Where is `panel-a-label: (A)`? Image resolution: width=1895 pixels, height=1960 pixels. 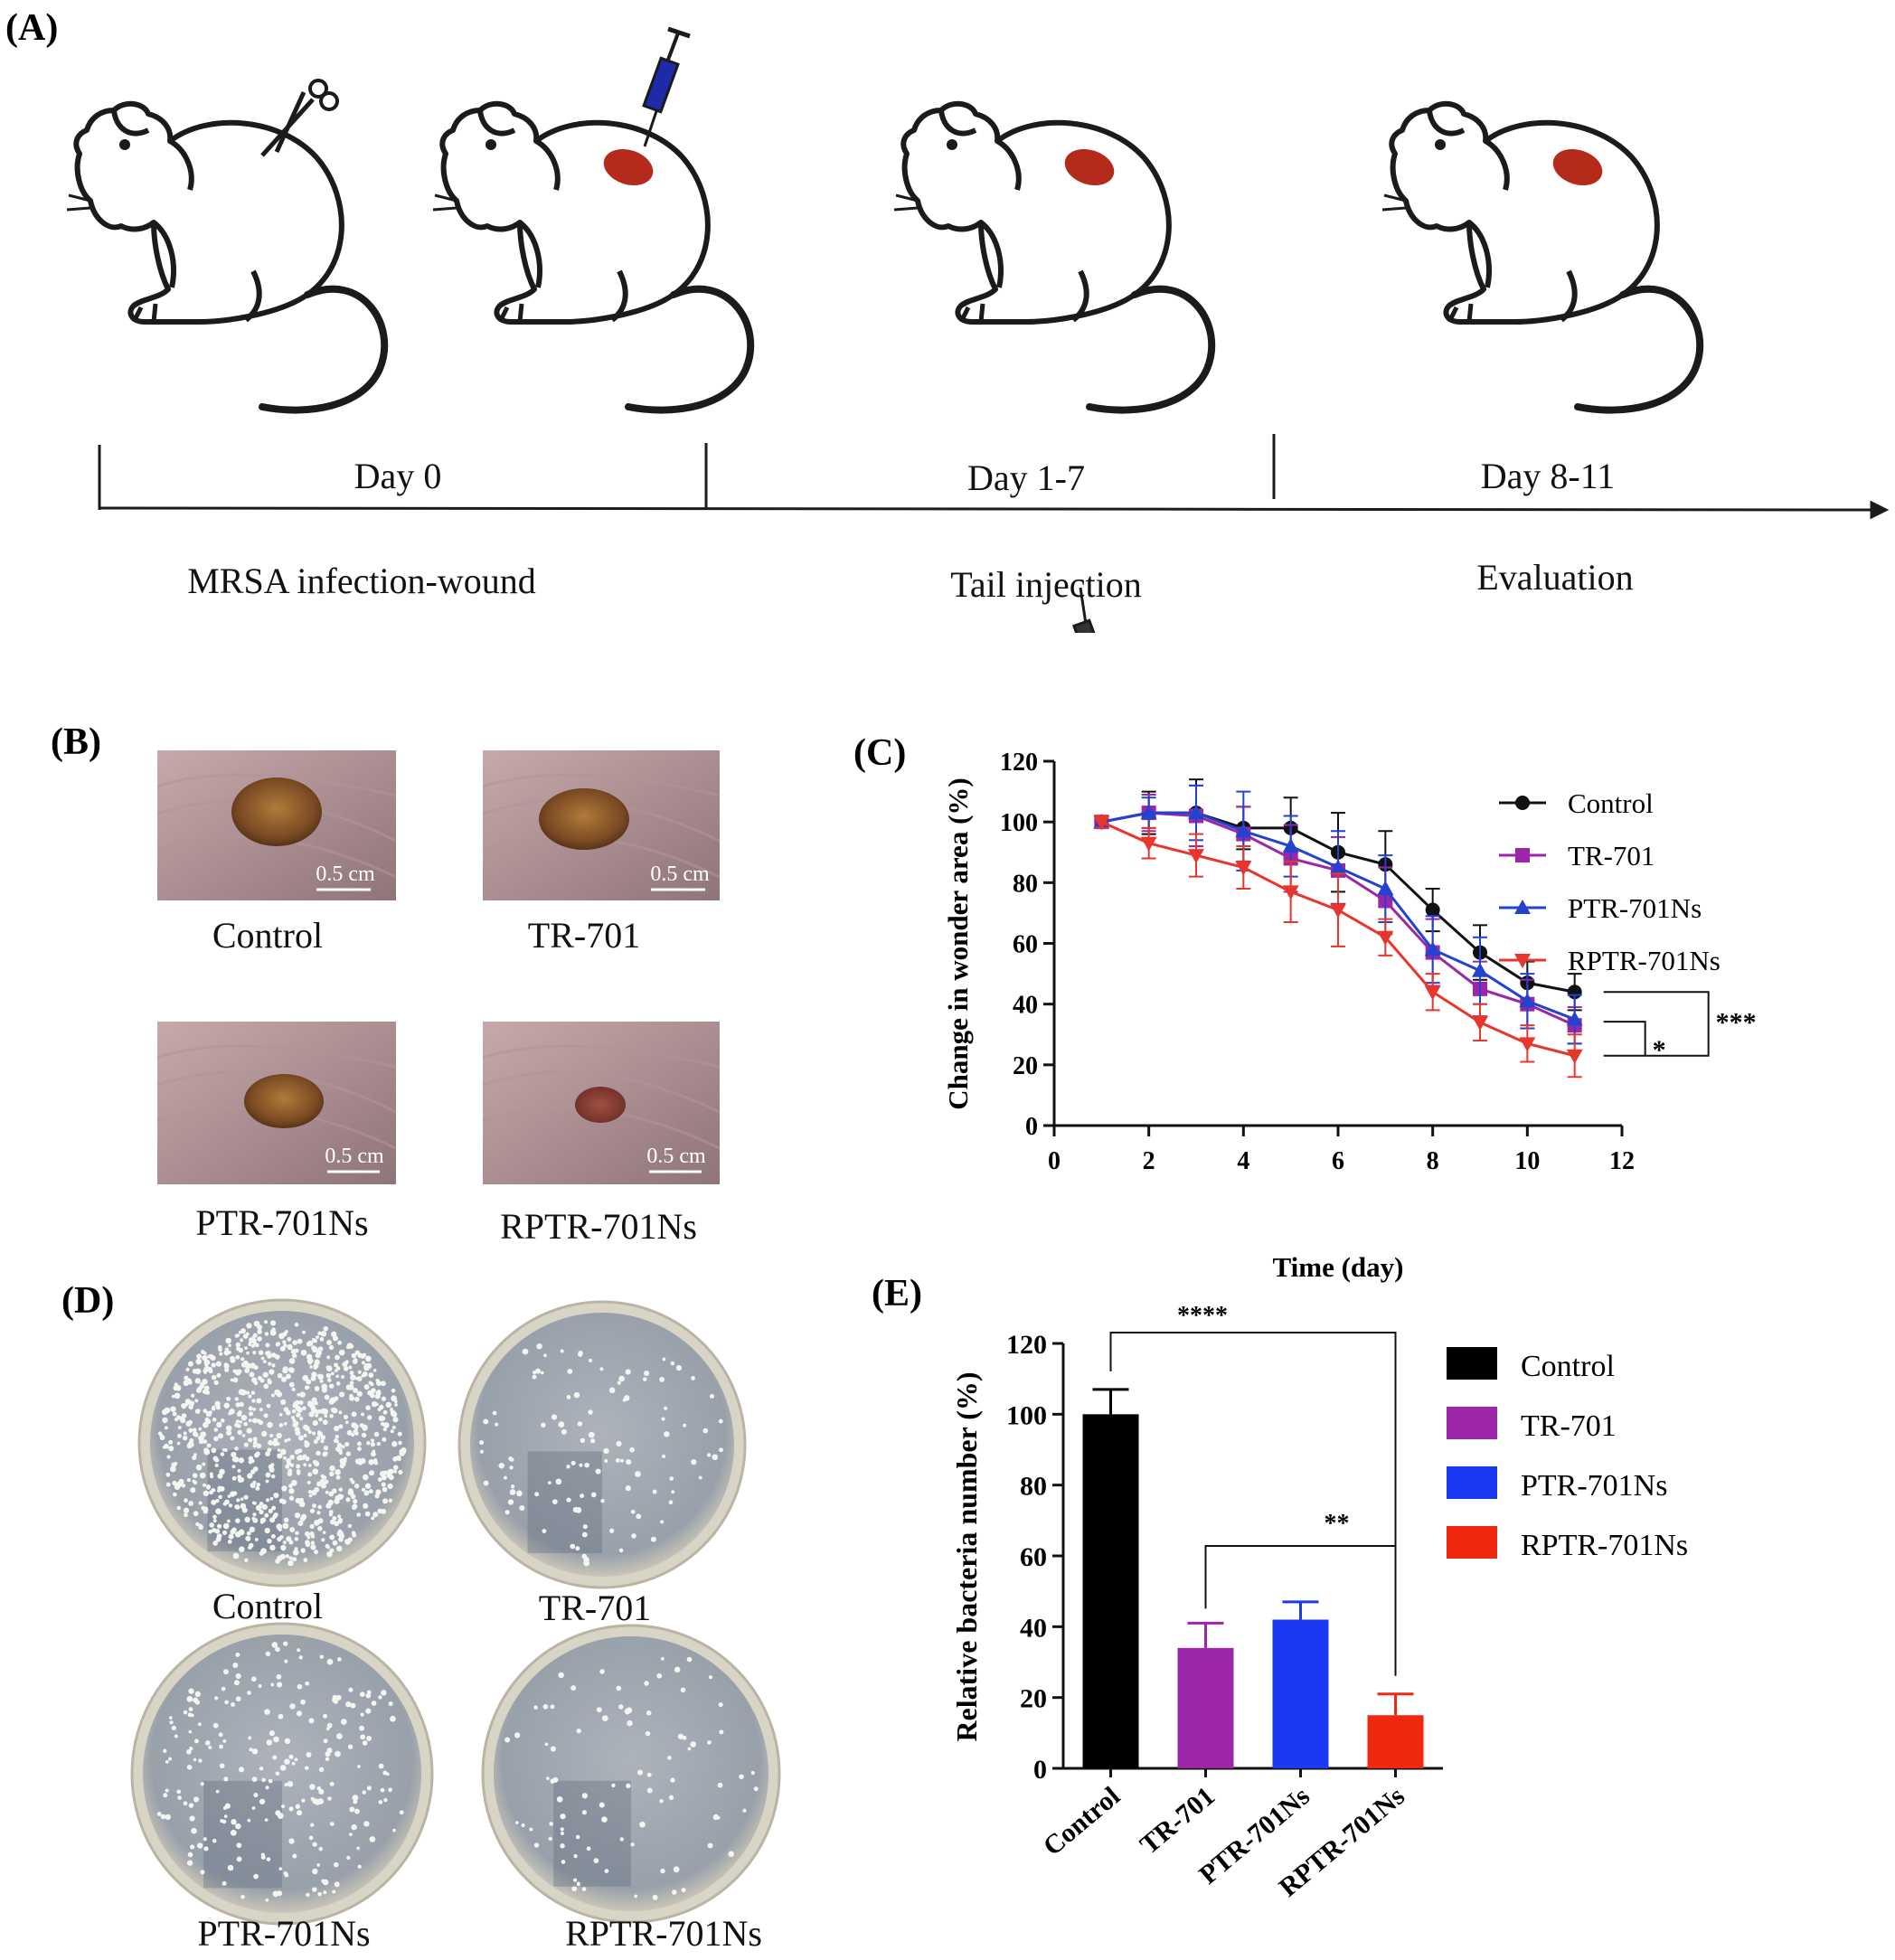
panel-a-label: (A) is located at coordinates (31, 28).